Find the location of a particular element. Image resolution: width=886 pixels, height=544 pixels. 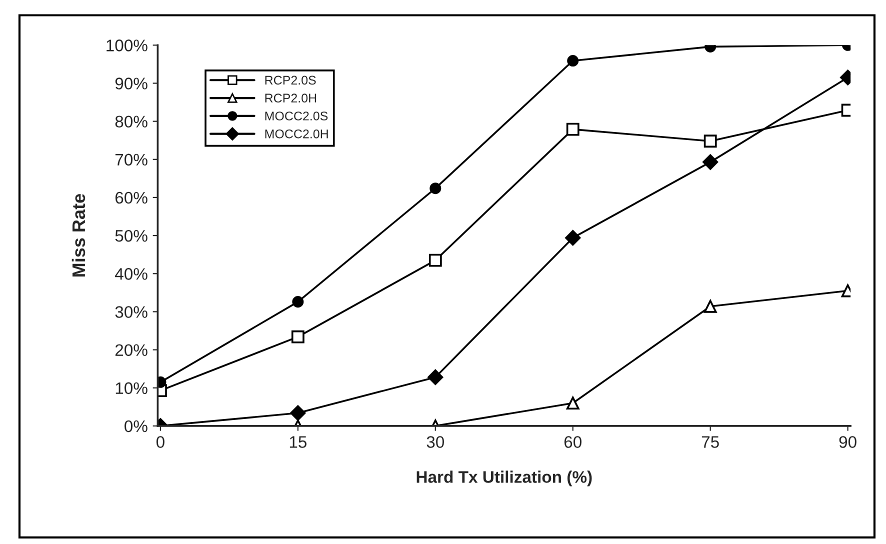

y-tick-label: 70% is located at coordinates (131, 160).